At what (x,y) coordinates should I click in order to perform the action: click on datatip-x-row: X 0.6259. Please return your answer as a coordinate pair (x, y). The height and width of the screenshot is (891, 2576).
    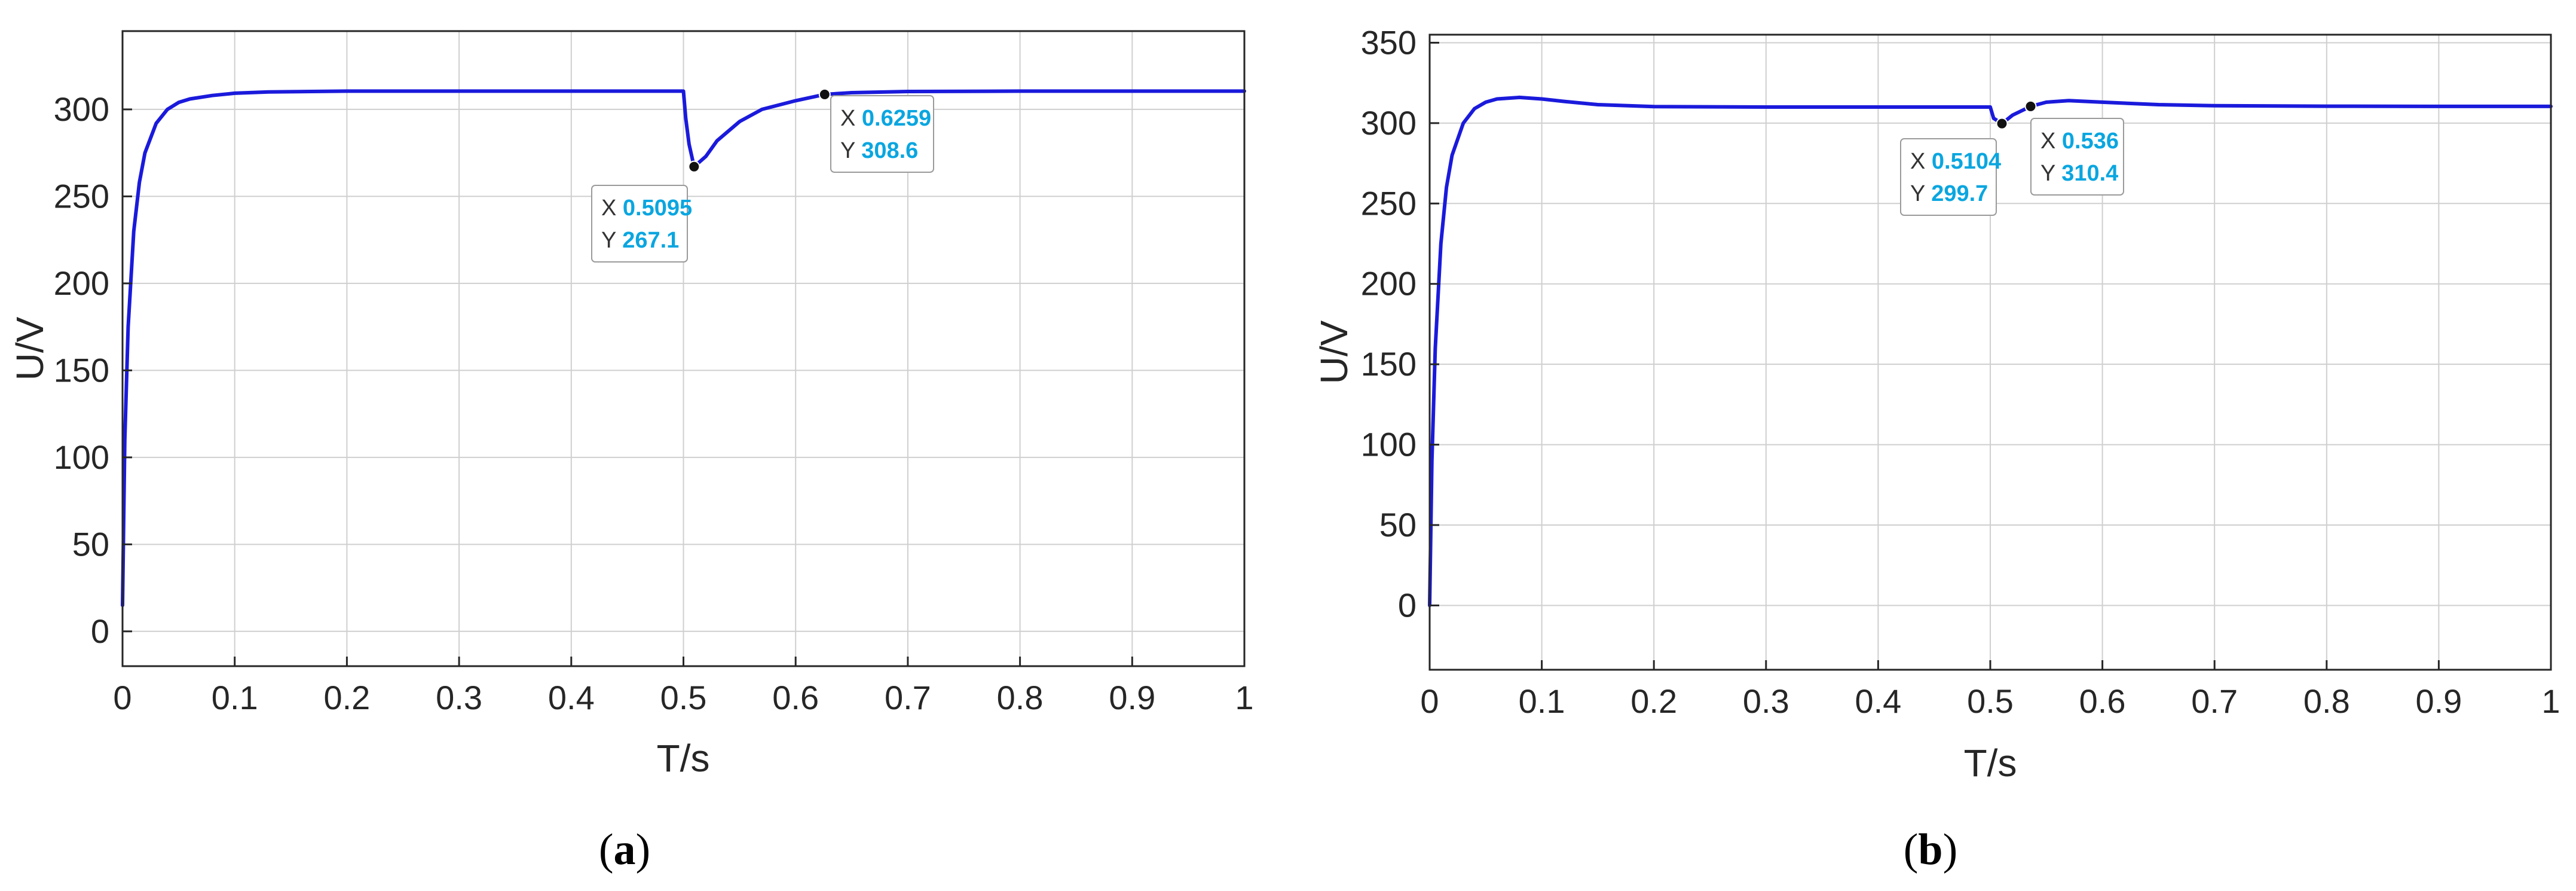
    Looking at the image, I should click on (885, 118).